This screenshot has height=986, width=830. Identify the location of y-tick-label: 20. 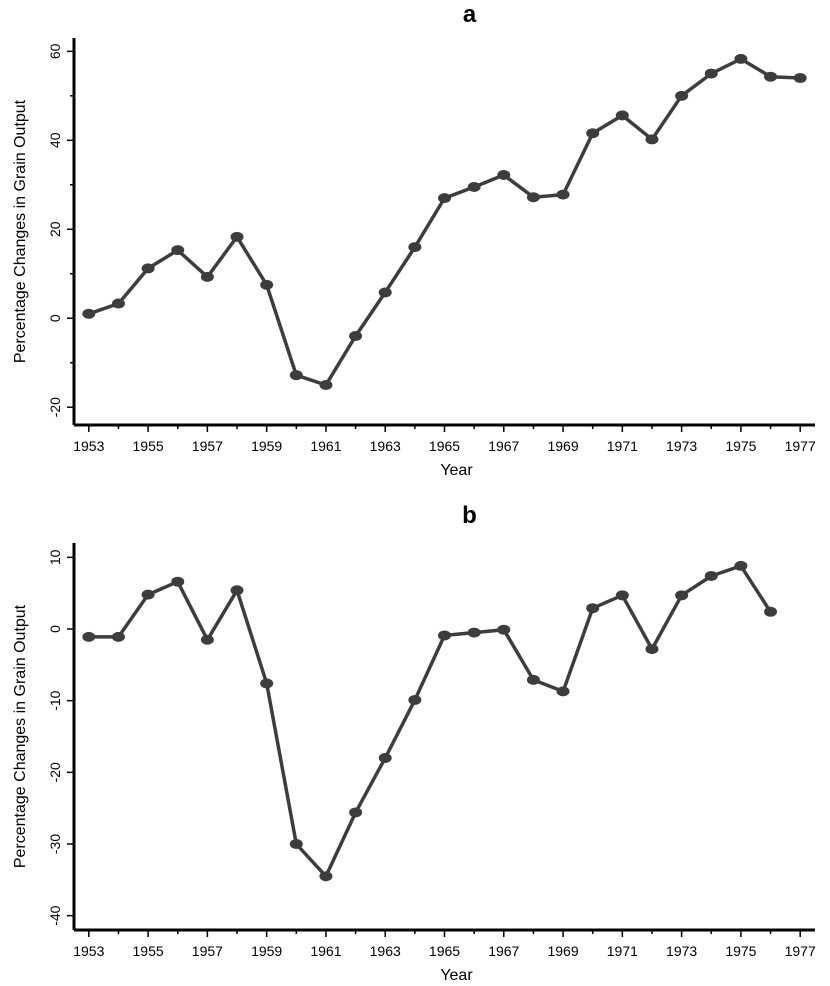
(55, 229).